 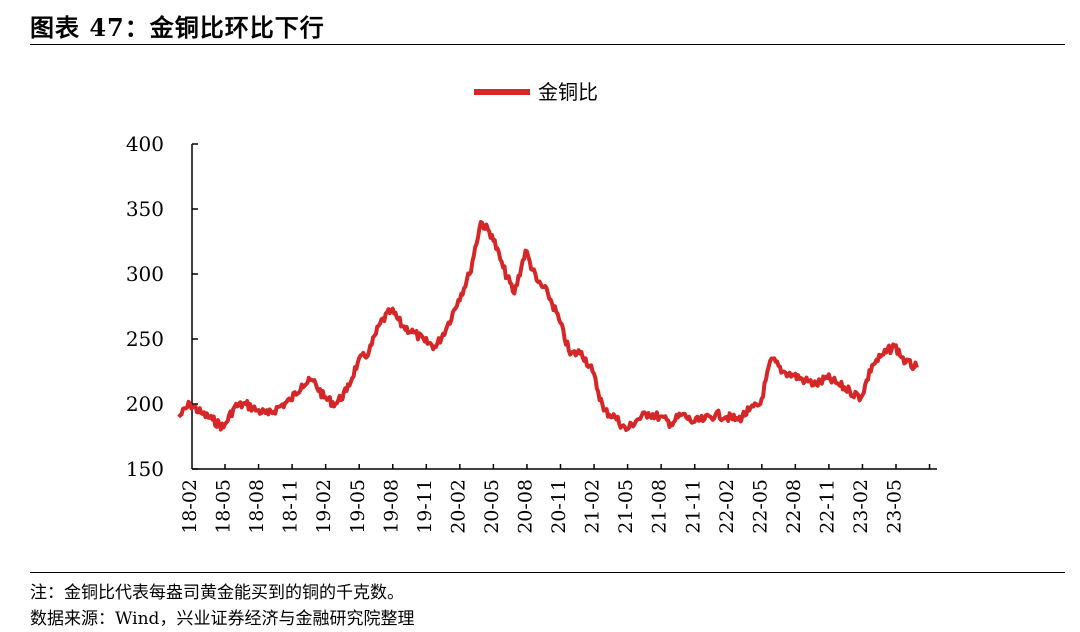 I want to click on figure-title: 图表 47：金铜比环比下行, so click(x=177, y=27).